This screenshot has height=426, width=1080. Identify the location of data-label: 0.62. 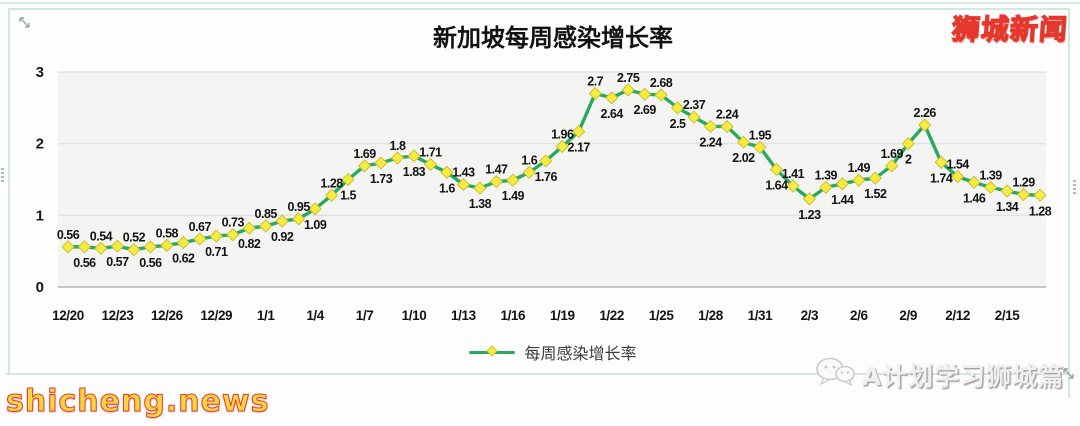
(183, 259).